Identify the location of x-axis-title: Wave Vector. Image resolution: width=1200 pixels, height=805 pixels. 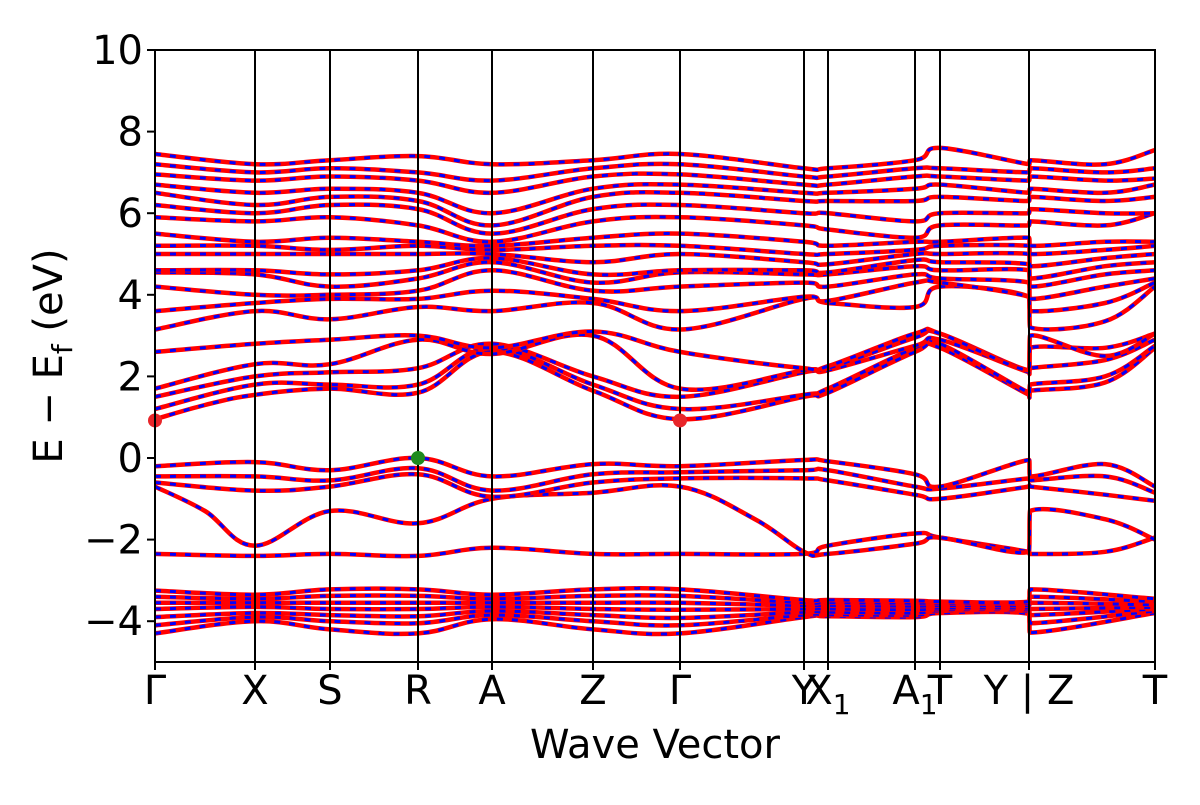
(655, 745).